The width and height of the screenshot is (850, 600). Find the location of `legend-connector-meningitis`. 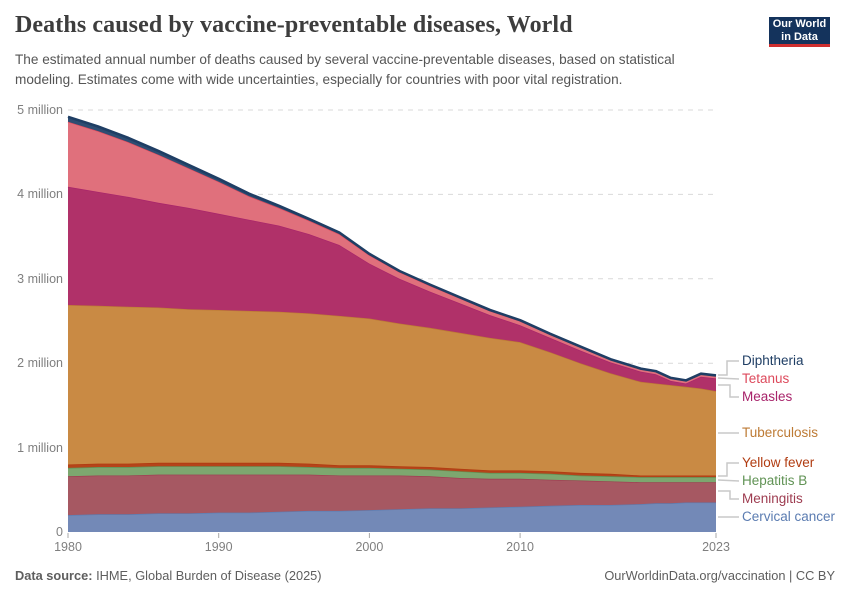

legend-connector-meningitis is located at coordinates (728, 495).